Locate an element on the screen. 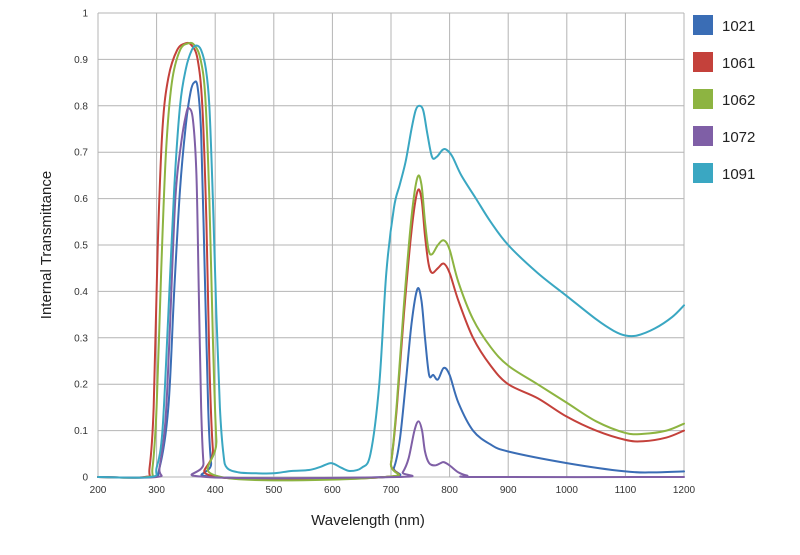  legend-label-1021: 1021 is located at coordinates (738, 26).